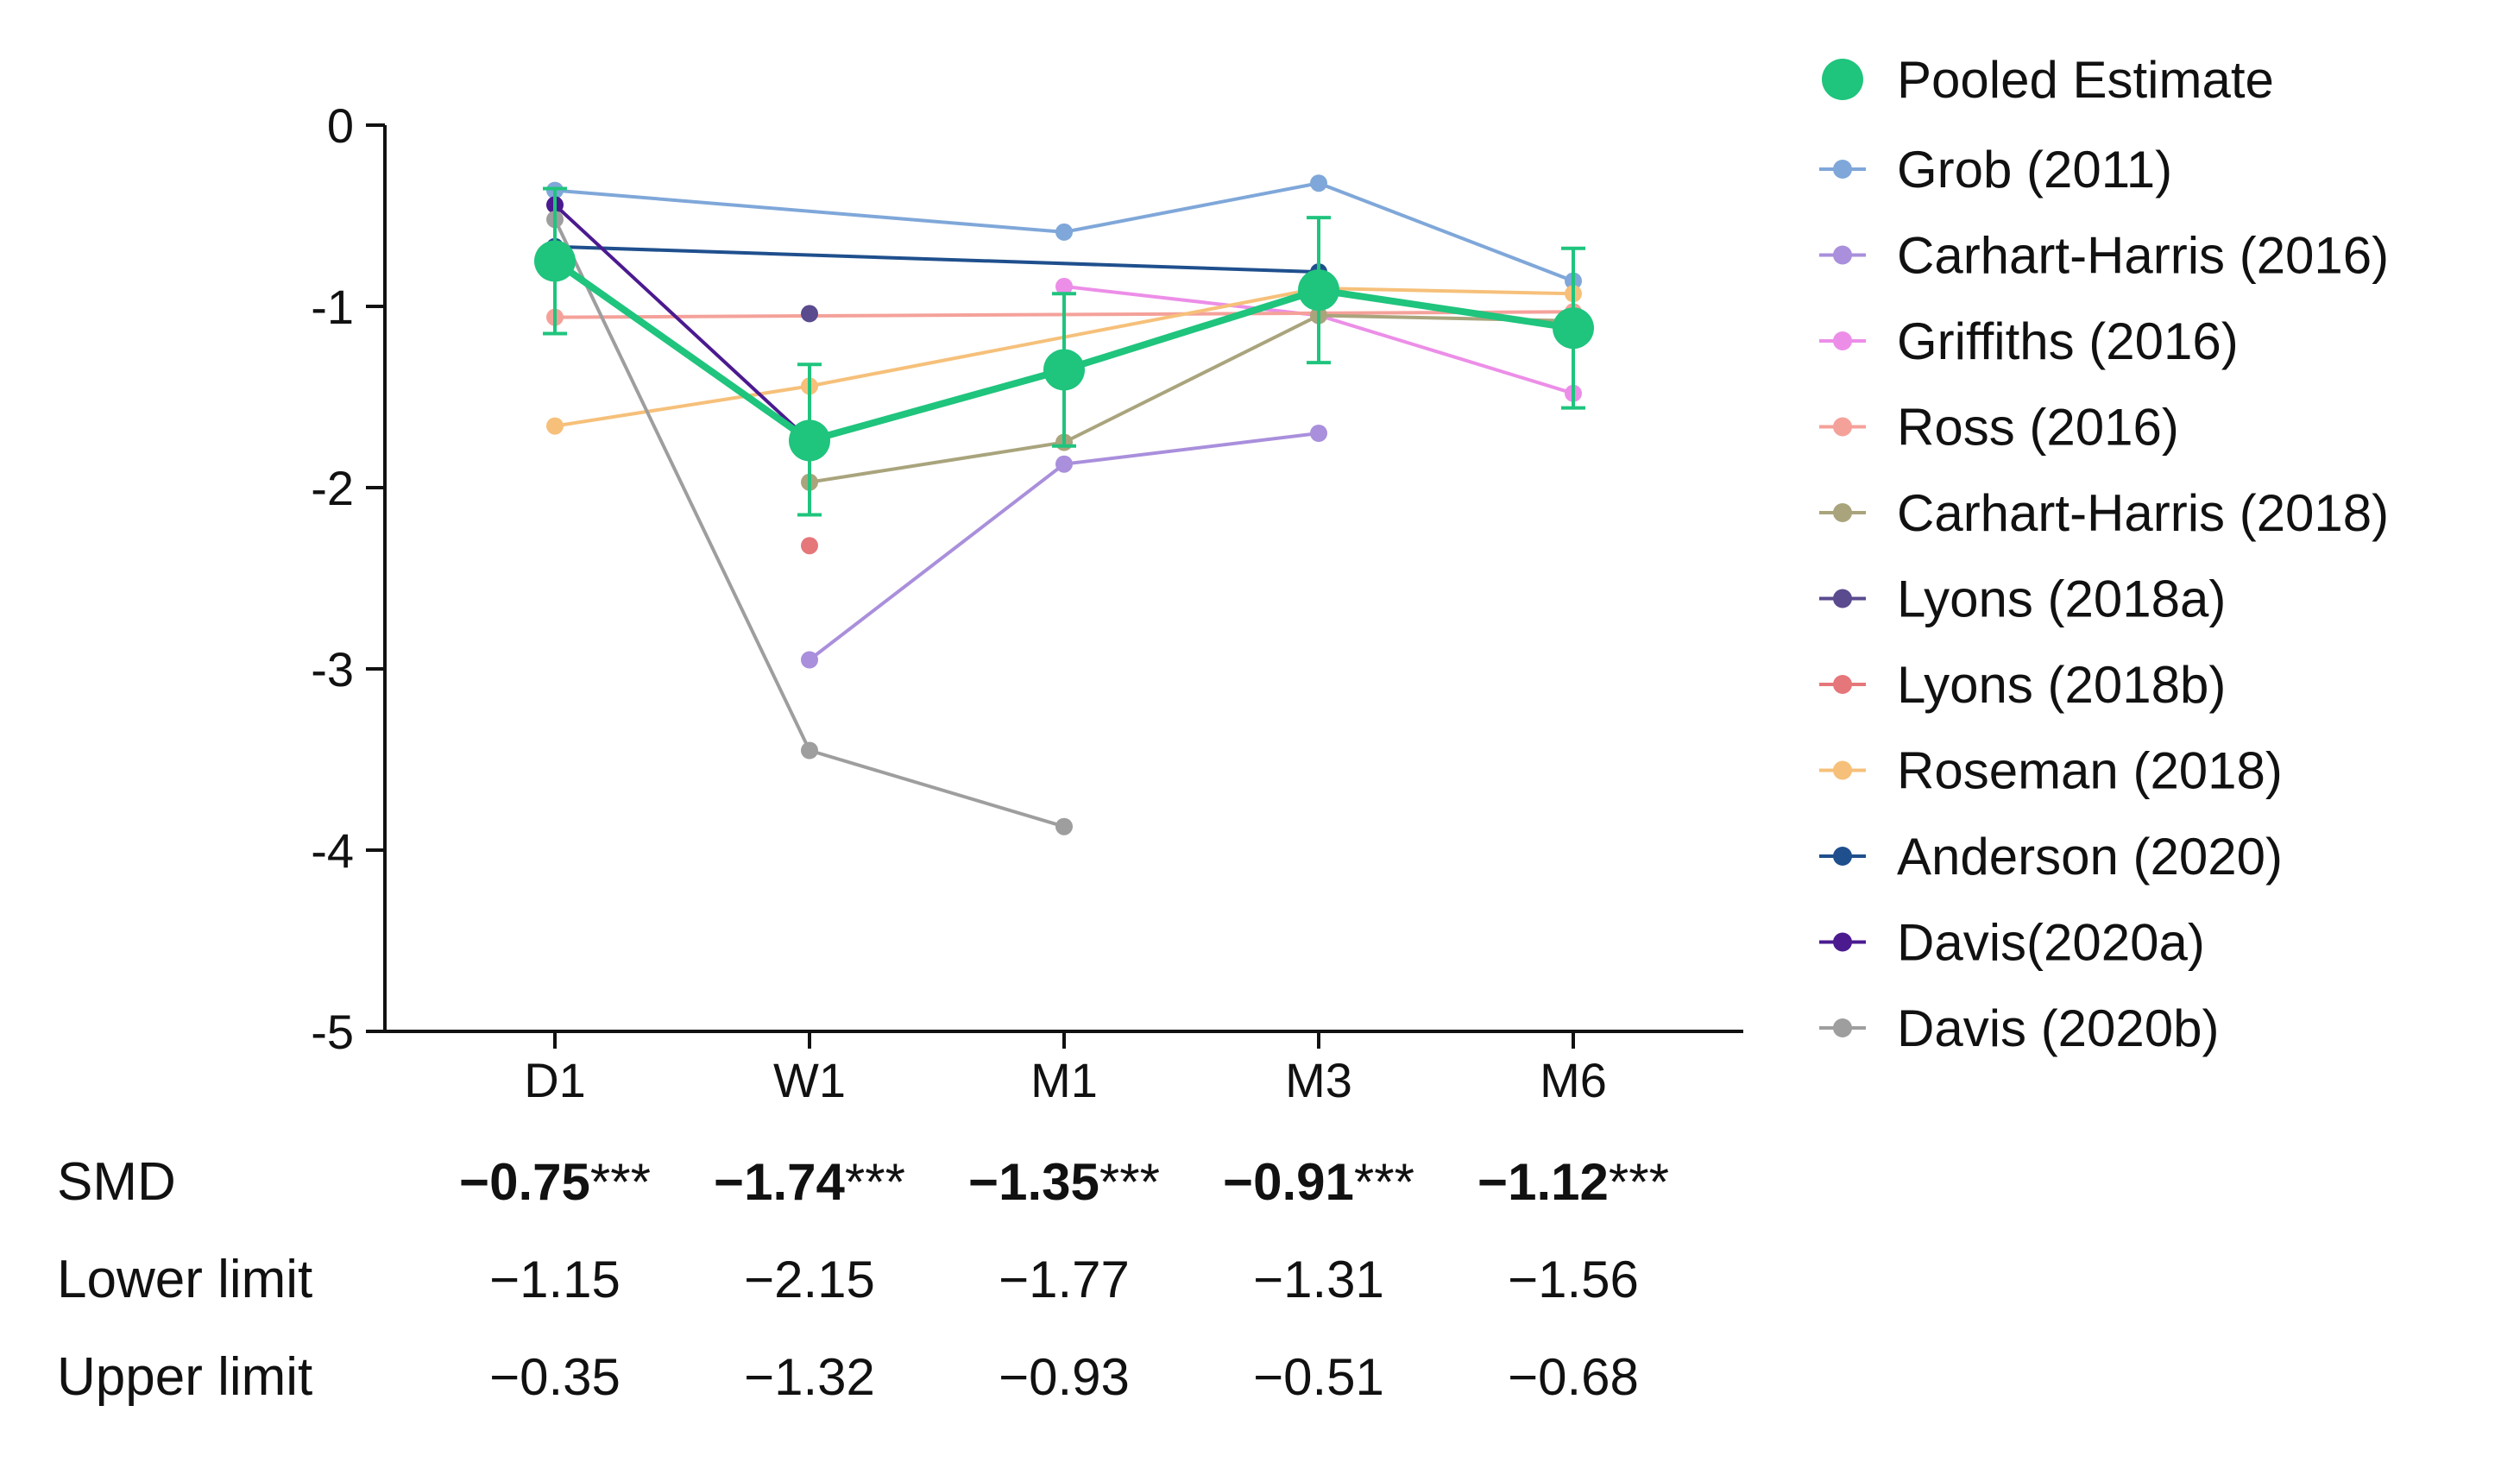  Describe the element at coordinates (1573, 1080) in the screenshot. I see `x-tick-label: M6` at that location.